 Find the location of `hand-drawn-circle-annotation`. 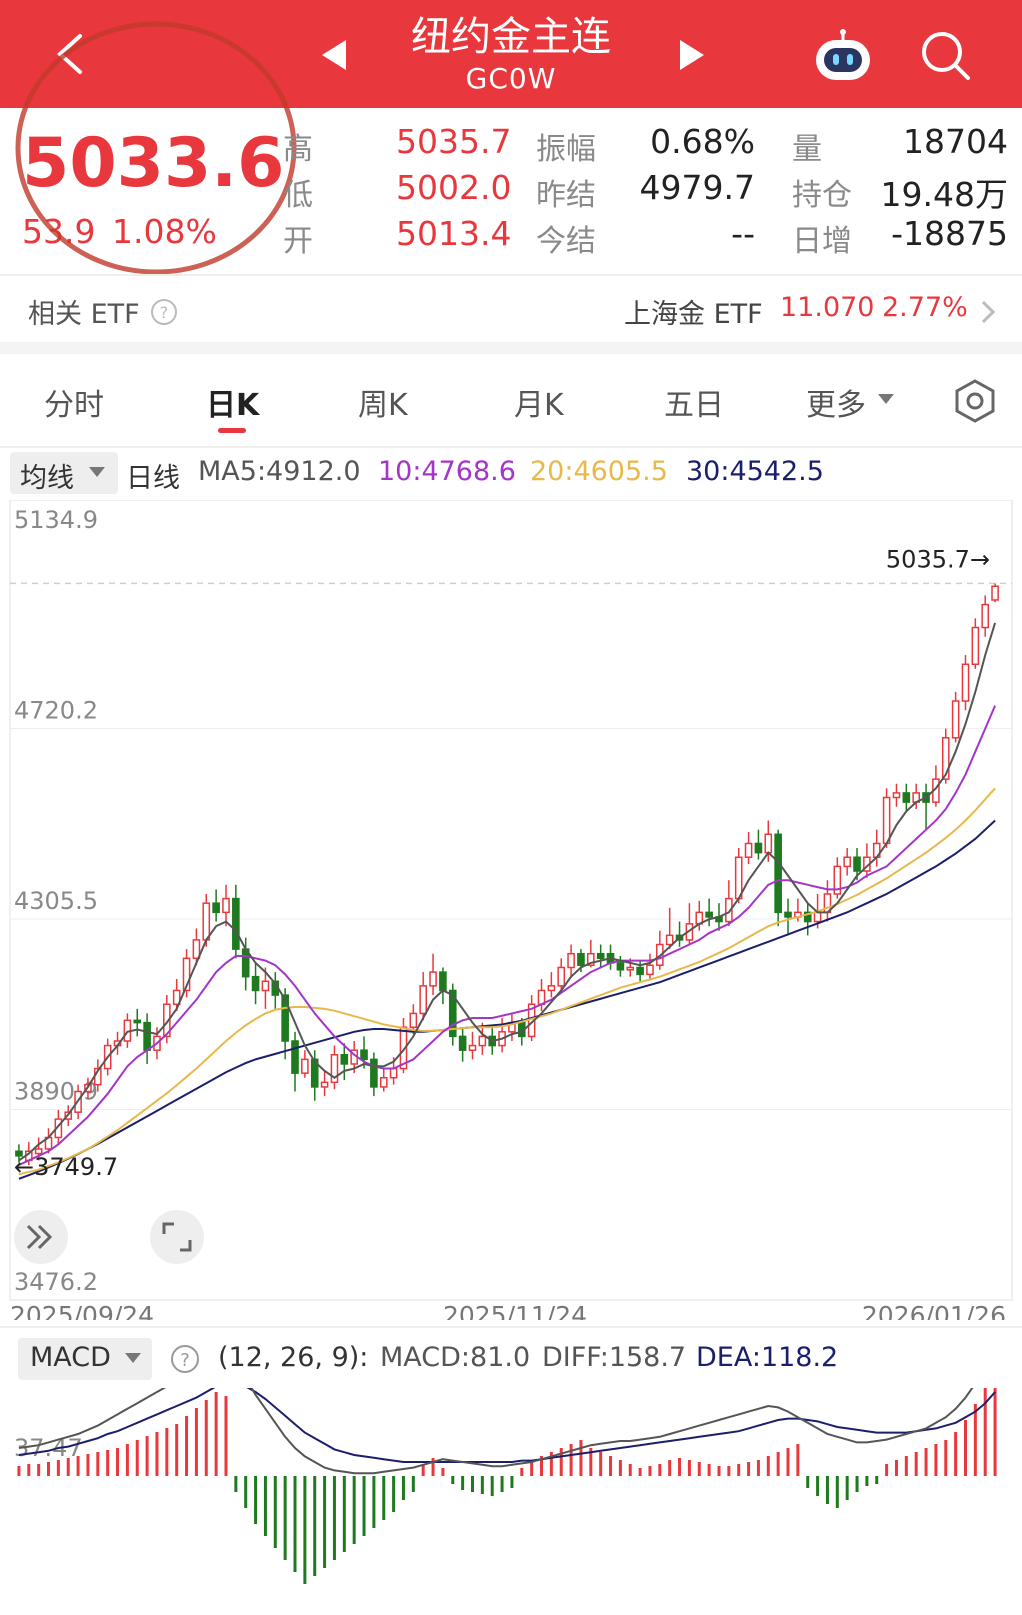

hand-drawn-circle-annotation is located at coordinates (156, 148).